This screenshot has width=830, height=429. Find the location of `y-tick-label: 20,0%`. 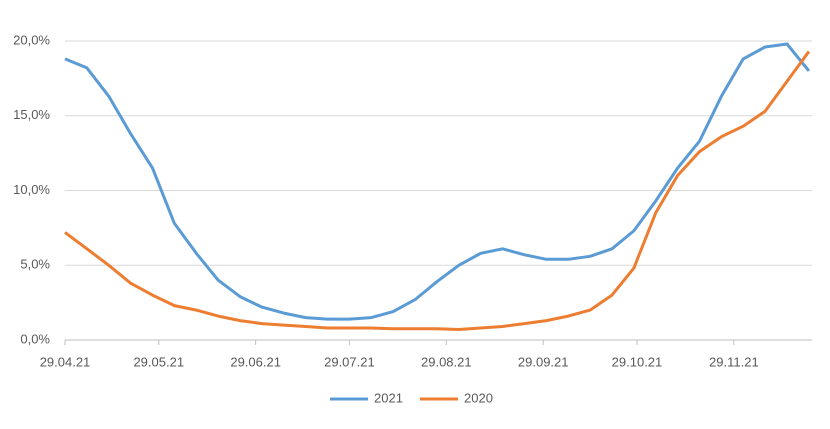

y-tick-label: 20,0% is located at coordinates (31, 39).